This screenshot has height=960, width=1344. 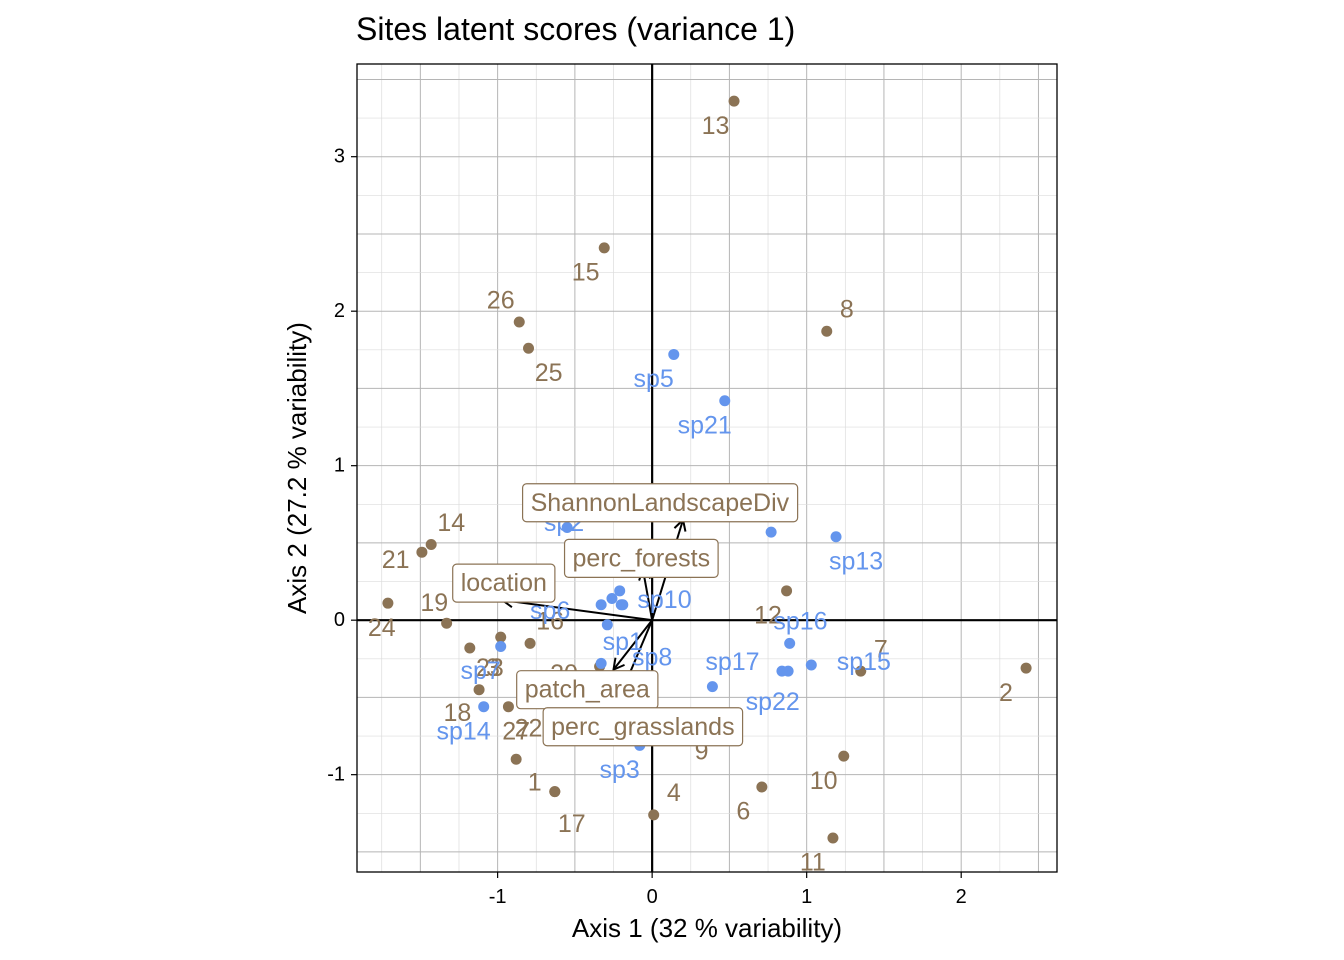 What do you see at coordinates (773, 702) in the screenshot?
I see `species-label: sp22` at bounding box center [773, 702].